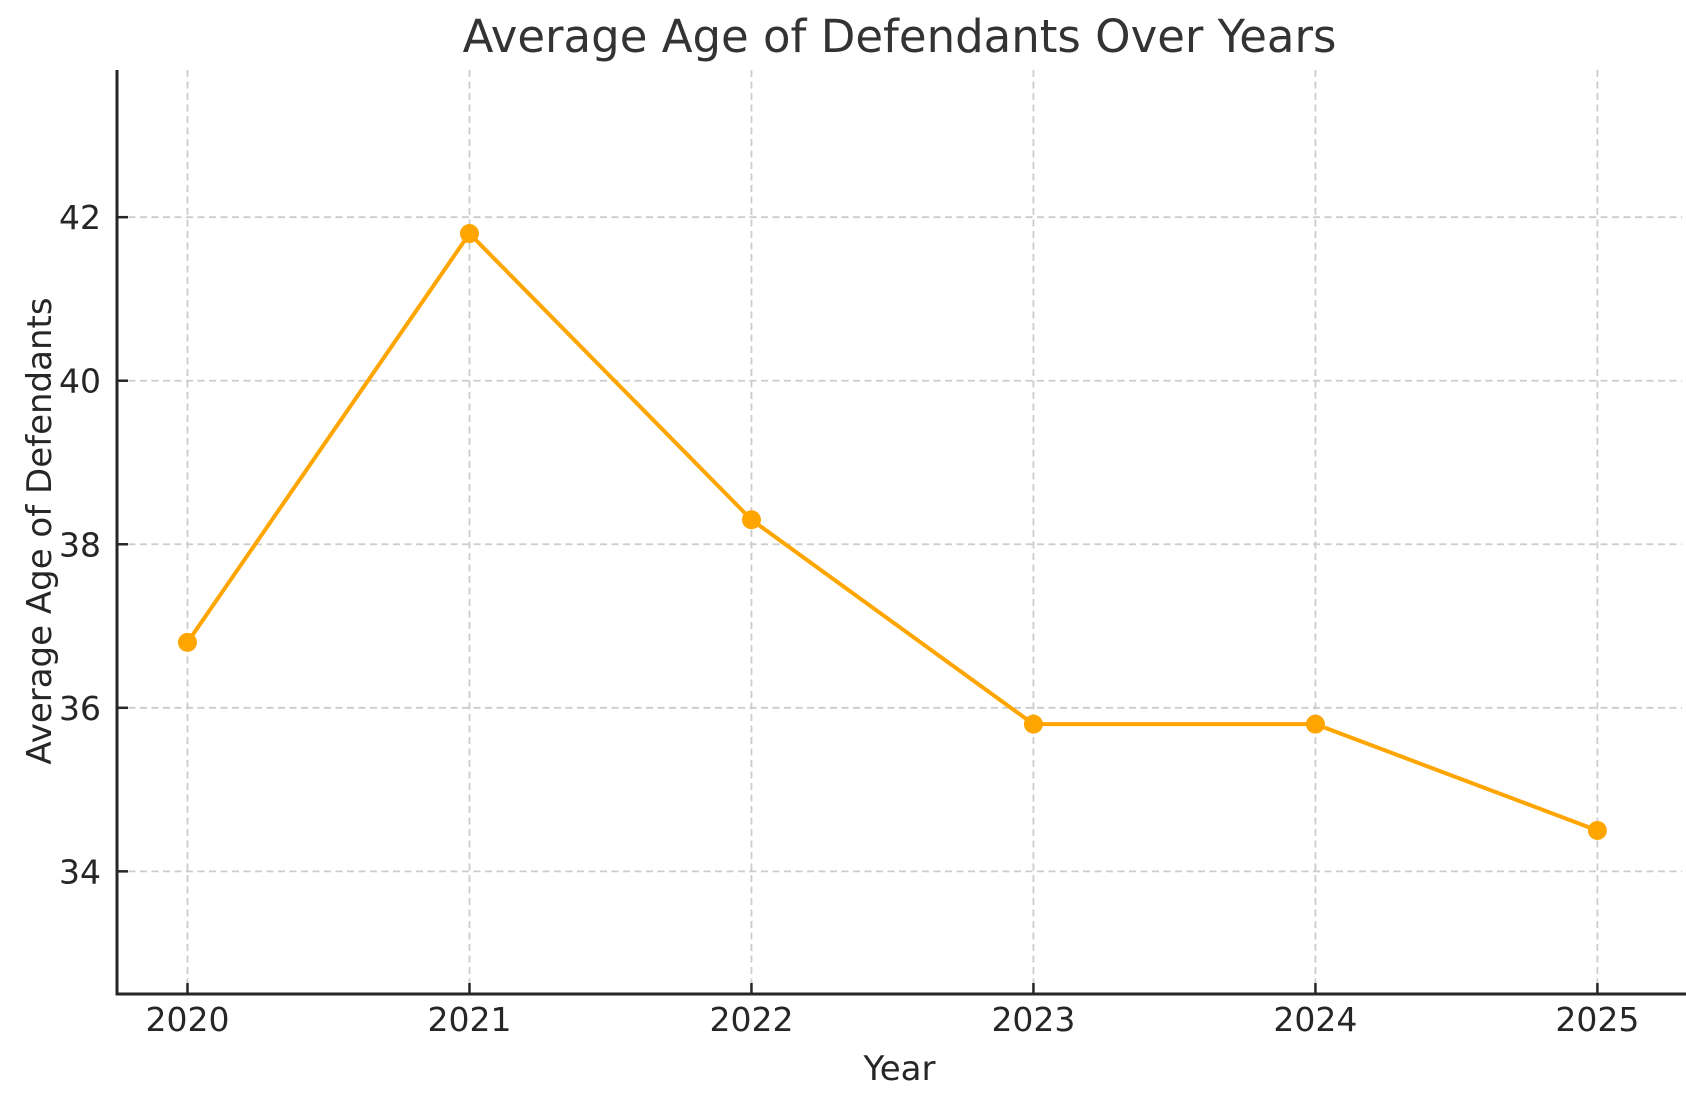  What do you see at coordinates (751, 520) in the screenshot?
I see `data-point-2022` at bounding box center [751, 520].